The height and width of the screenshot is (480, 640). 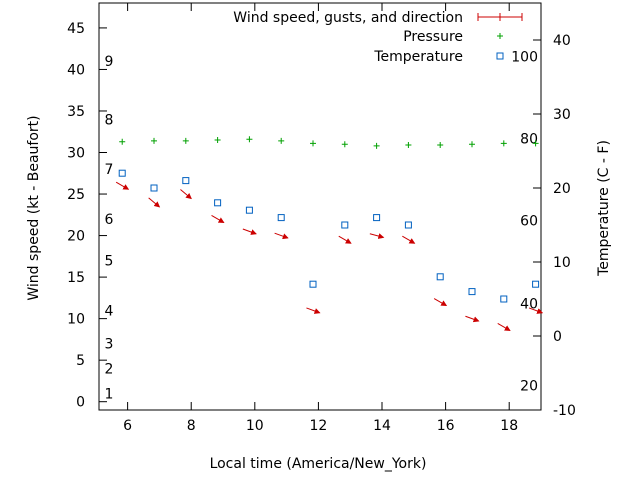 What do you see at coordinates (109, 369) in the screenshot?
I see `beaufort-label: 2` at bounding box center [109, 369].